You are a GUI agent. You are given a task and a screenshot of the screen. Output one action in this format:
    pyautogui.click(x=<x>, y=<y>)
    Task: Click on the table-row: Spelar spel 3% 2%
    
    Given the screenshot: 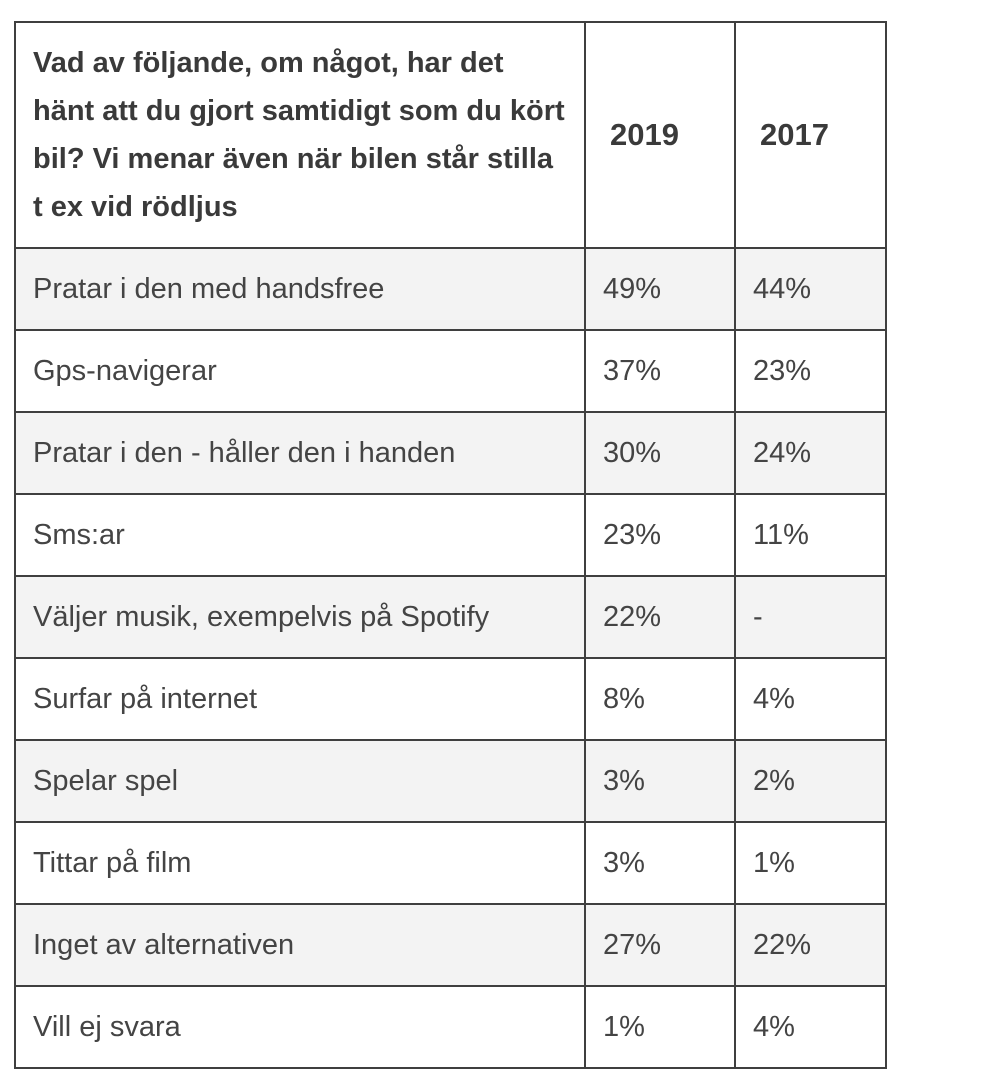 What is the action you would take?
    pyautogui.click(x=450, y=781)
    